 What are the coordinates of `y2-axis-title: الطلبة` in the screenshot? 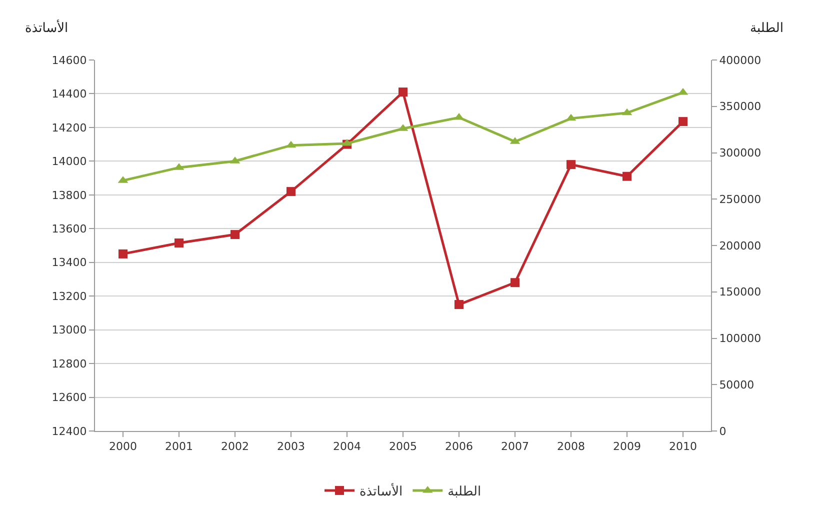 It's located at (767, 28).